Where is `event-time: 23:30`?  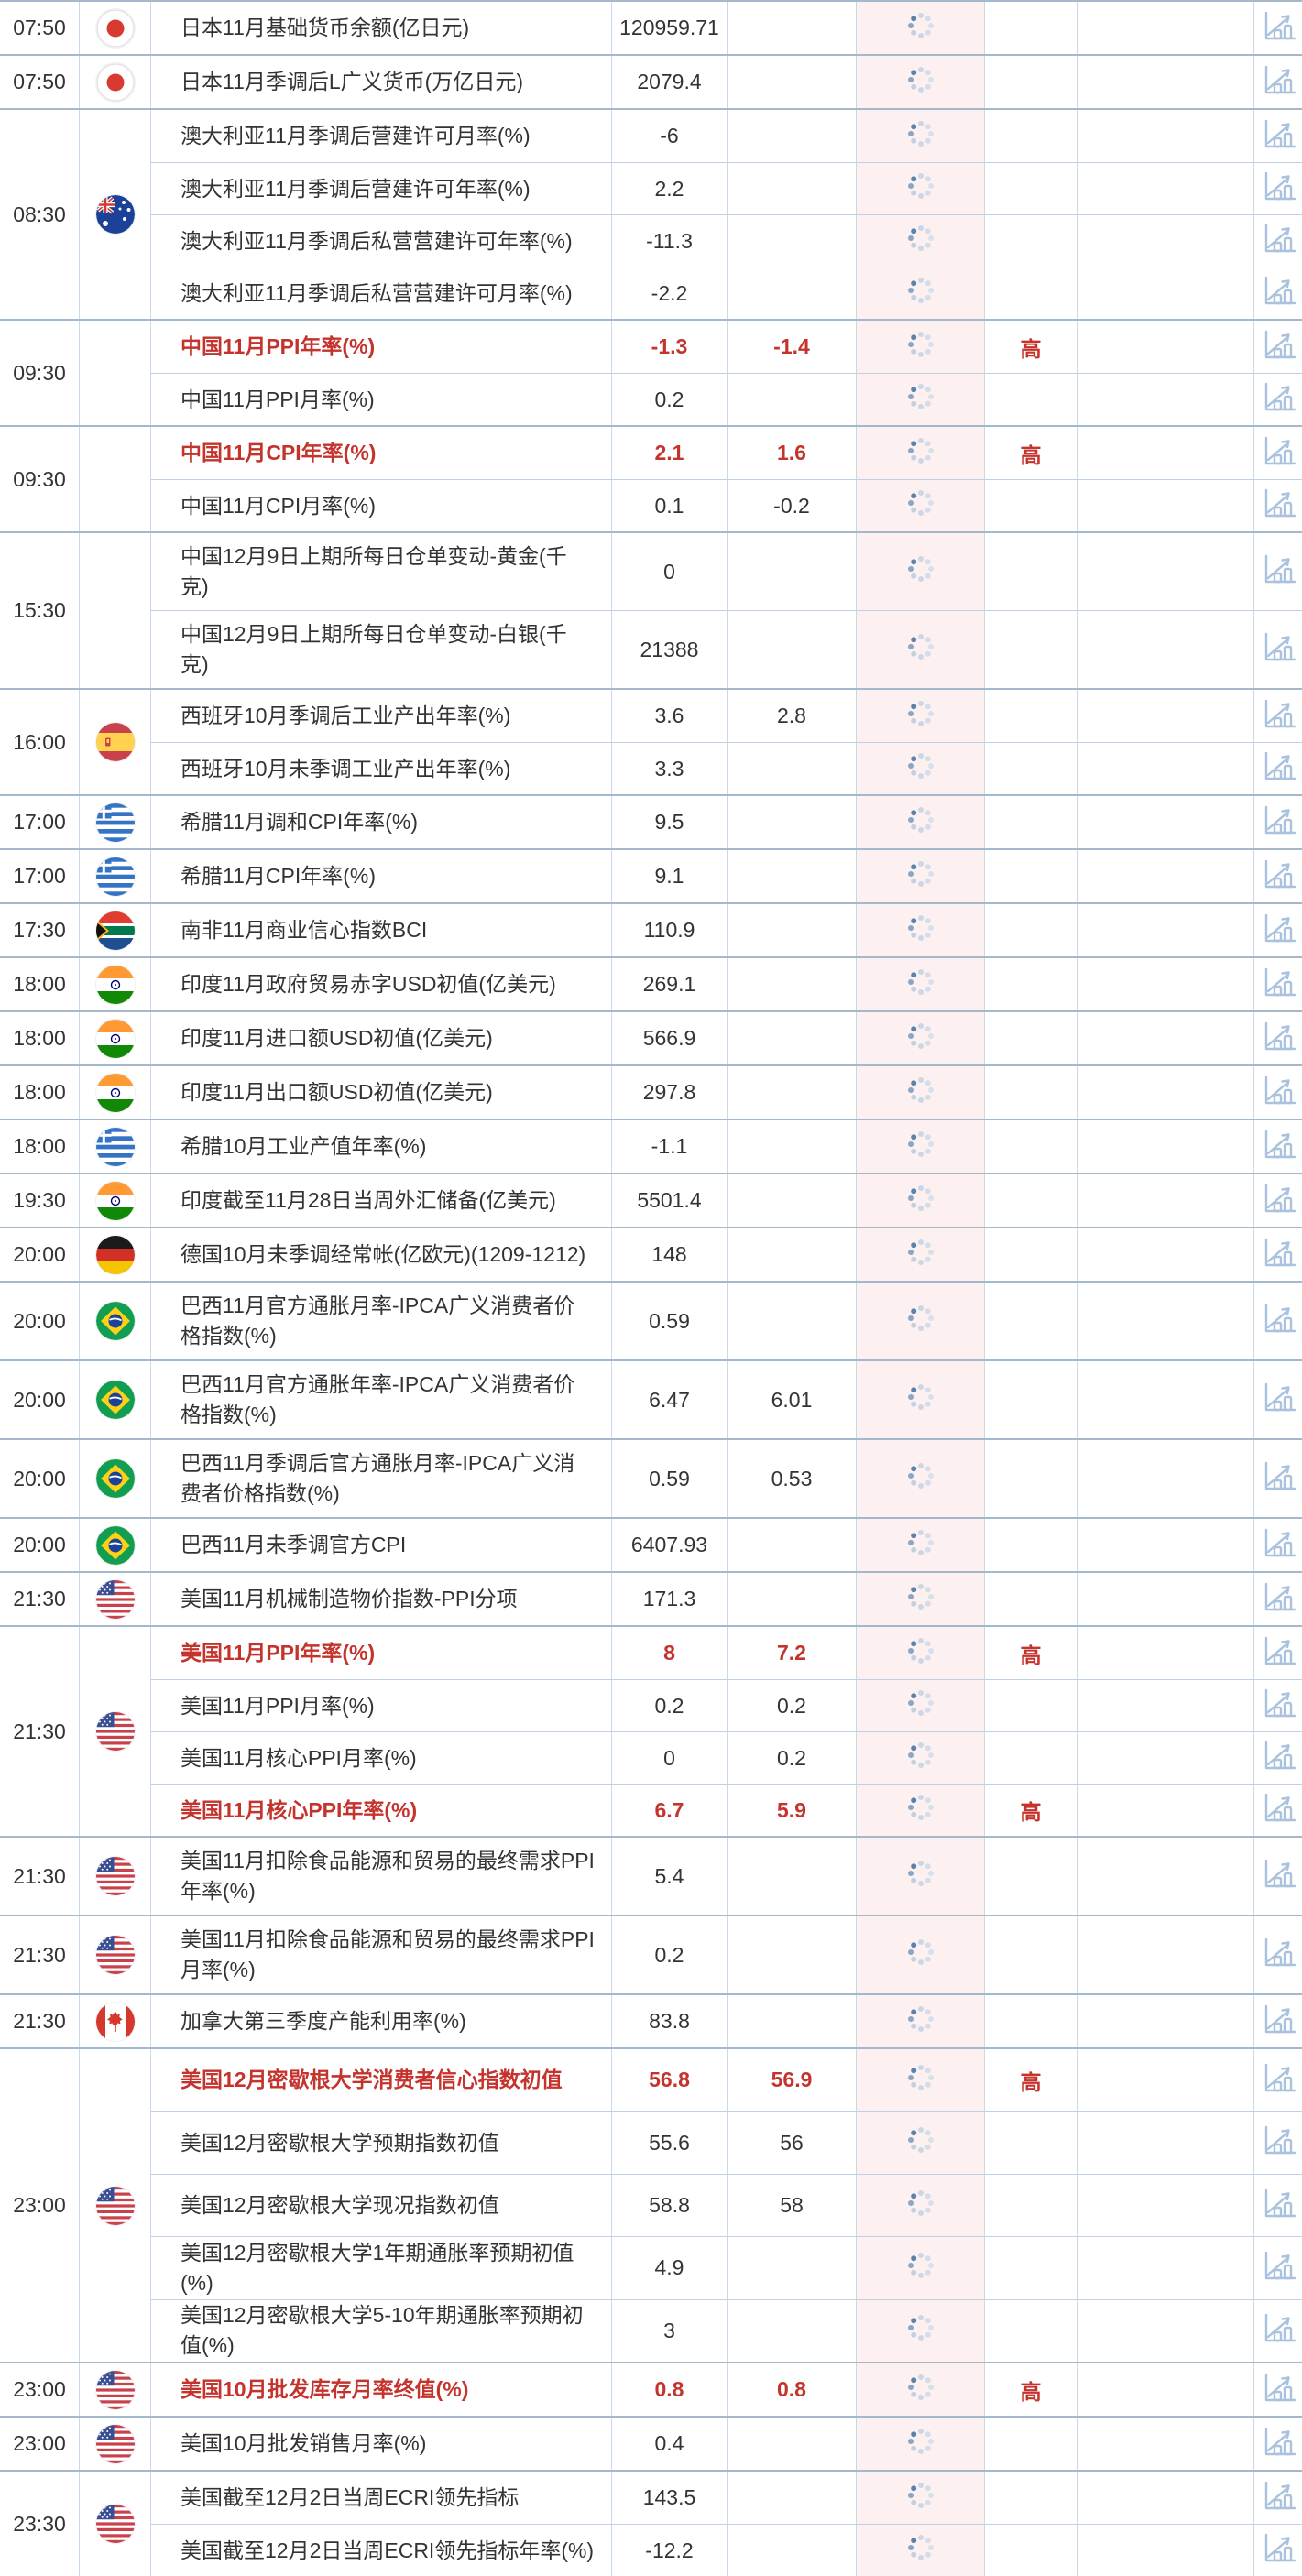 event-time: 23:30 is located at coordinates (40, 2524).